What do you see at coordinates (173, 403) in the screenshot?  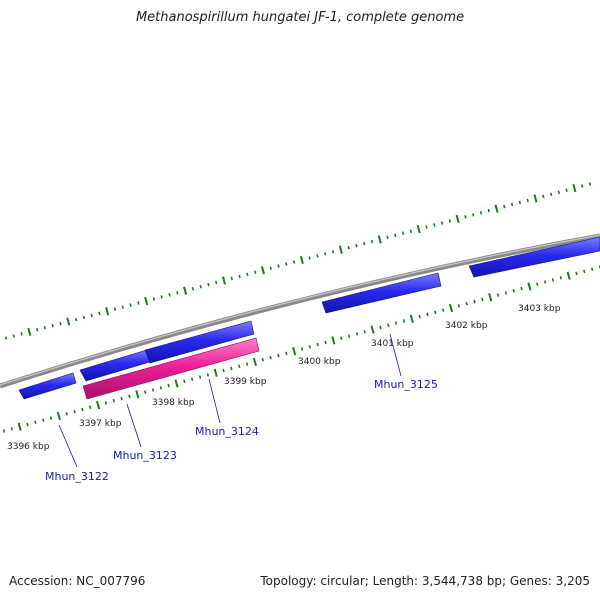 I see `scale-label: 3398 kbp` at bounding box center [173, 403].